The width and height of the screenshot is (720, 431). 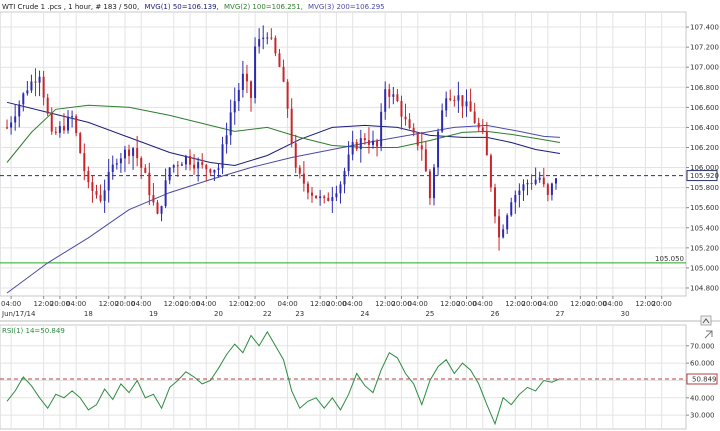 What do you see at coordinates (88, 314) in the screenshot?
I see `date-label: 18` at bounding box center [88, 314].